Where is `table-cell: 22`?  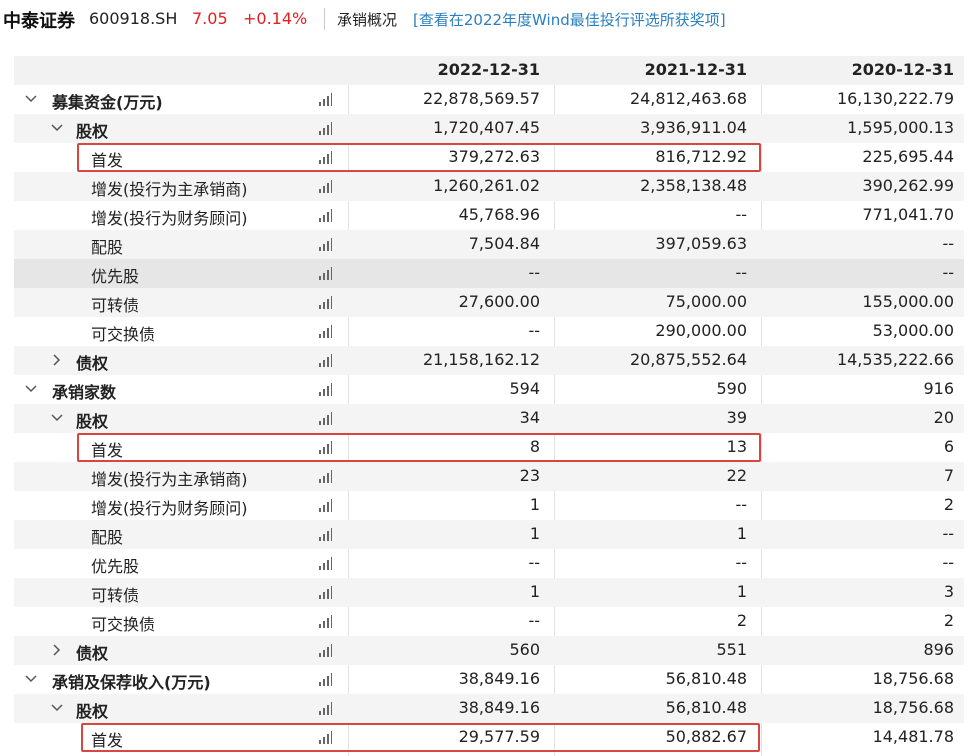 table-cell: 22 is located at coordinates (736, 475).